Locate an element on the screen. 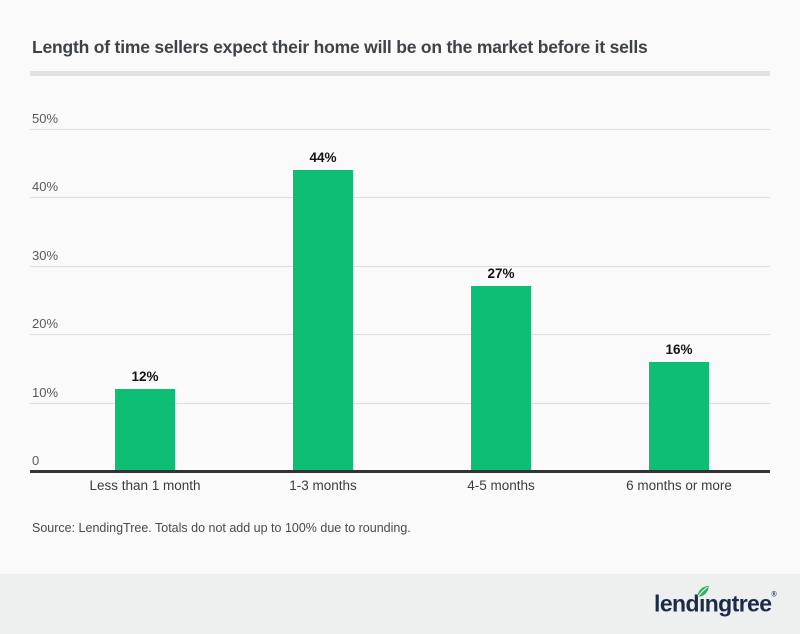 The image size is (800, 634). logo-text-prefix: lend is located at coordinates (676, 603).